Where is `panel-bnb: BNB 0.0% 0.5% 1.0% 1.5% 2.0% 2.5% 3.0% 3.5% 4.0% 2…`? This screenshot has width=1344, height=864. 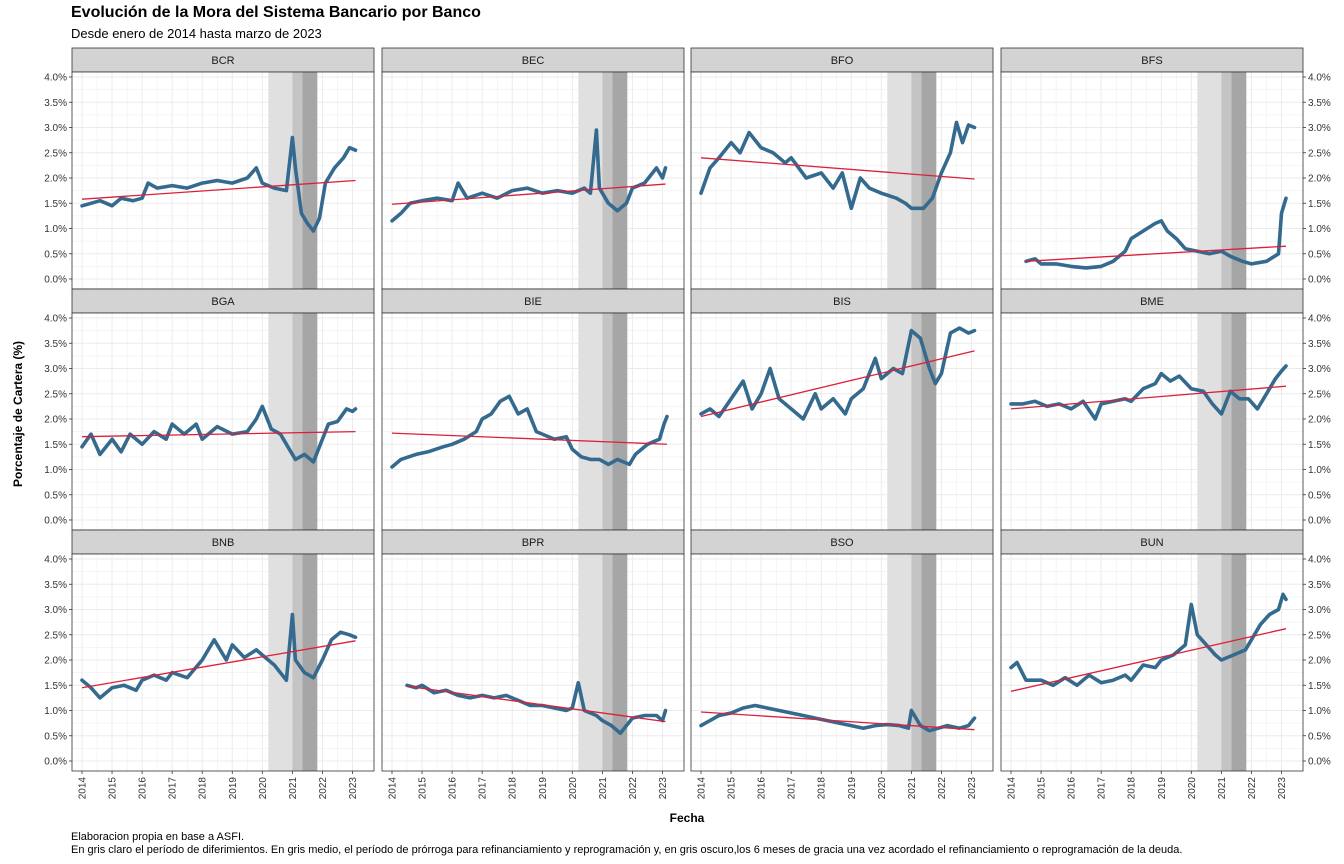 panel-bnb: BNB 0.0% 0.5% 1.0% 1.5% 2.0% 2.5% 3.0% 3.5% 4.0% 2… is located at coordinates (209, 664).